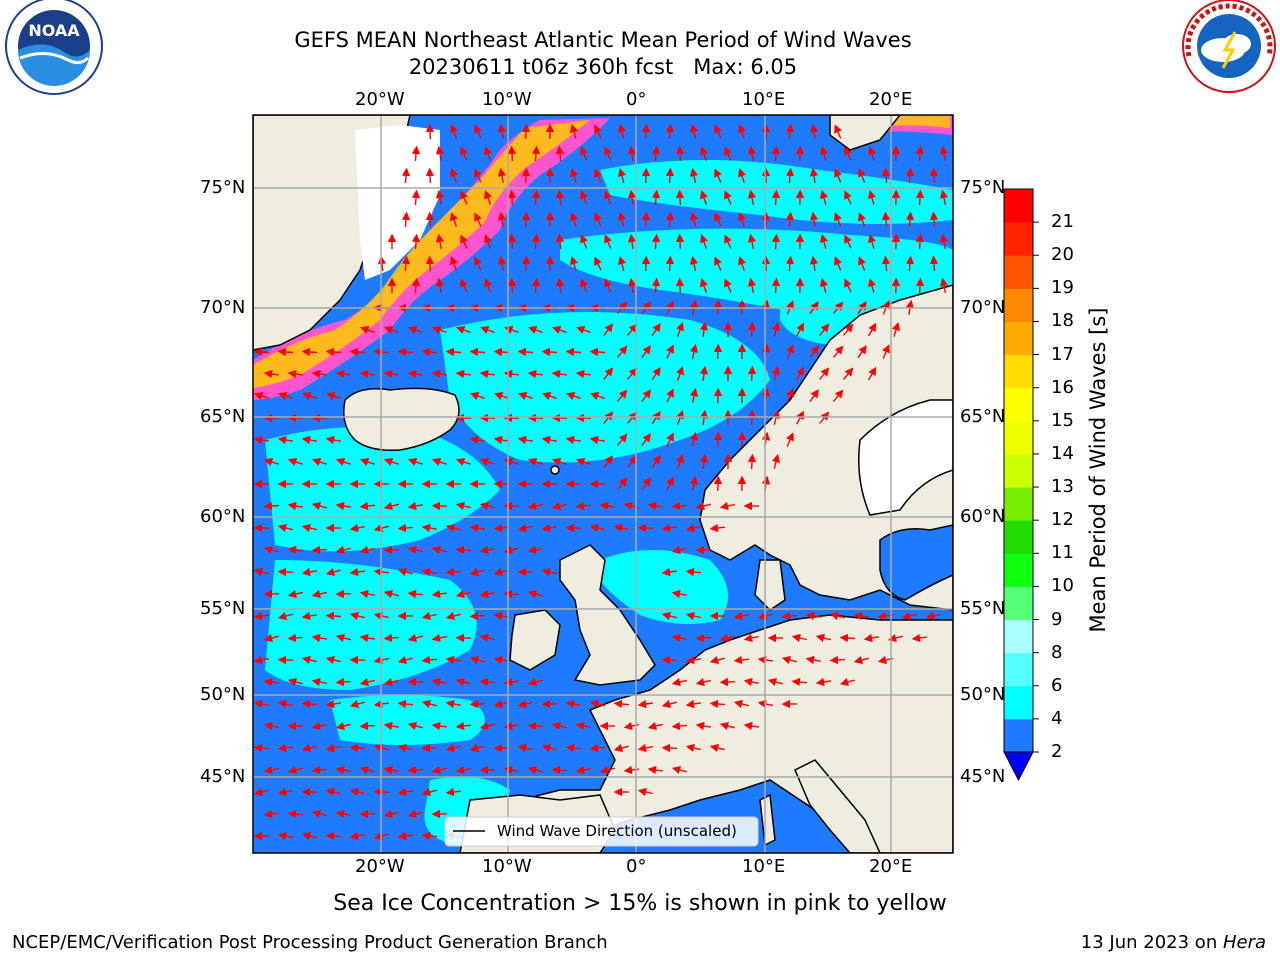  I want to click on colorbar-tick-label: 19, so click(1062, 288).